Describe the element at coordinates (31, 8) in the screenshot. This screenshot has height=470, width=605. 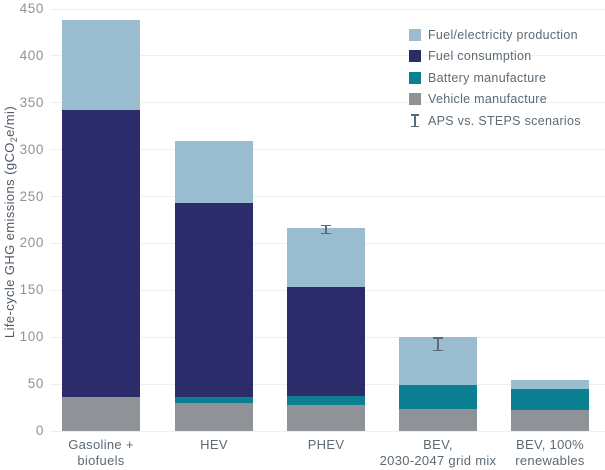
I see `y-tick-label: 450` at that location.